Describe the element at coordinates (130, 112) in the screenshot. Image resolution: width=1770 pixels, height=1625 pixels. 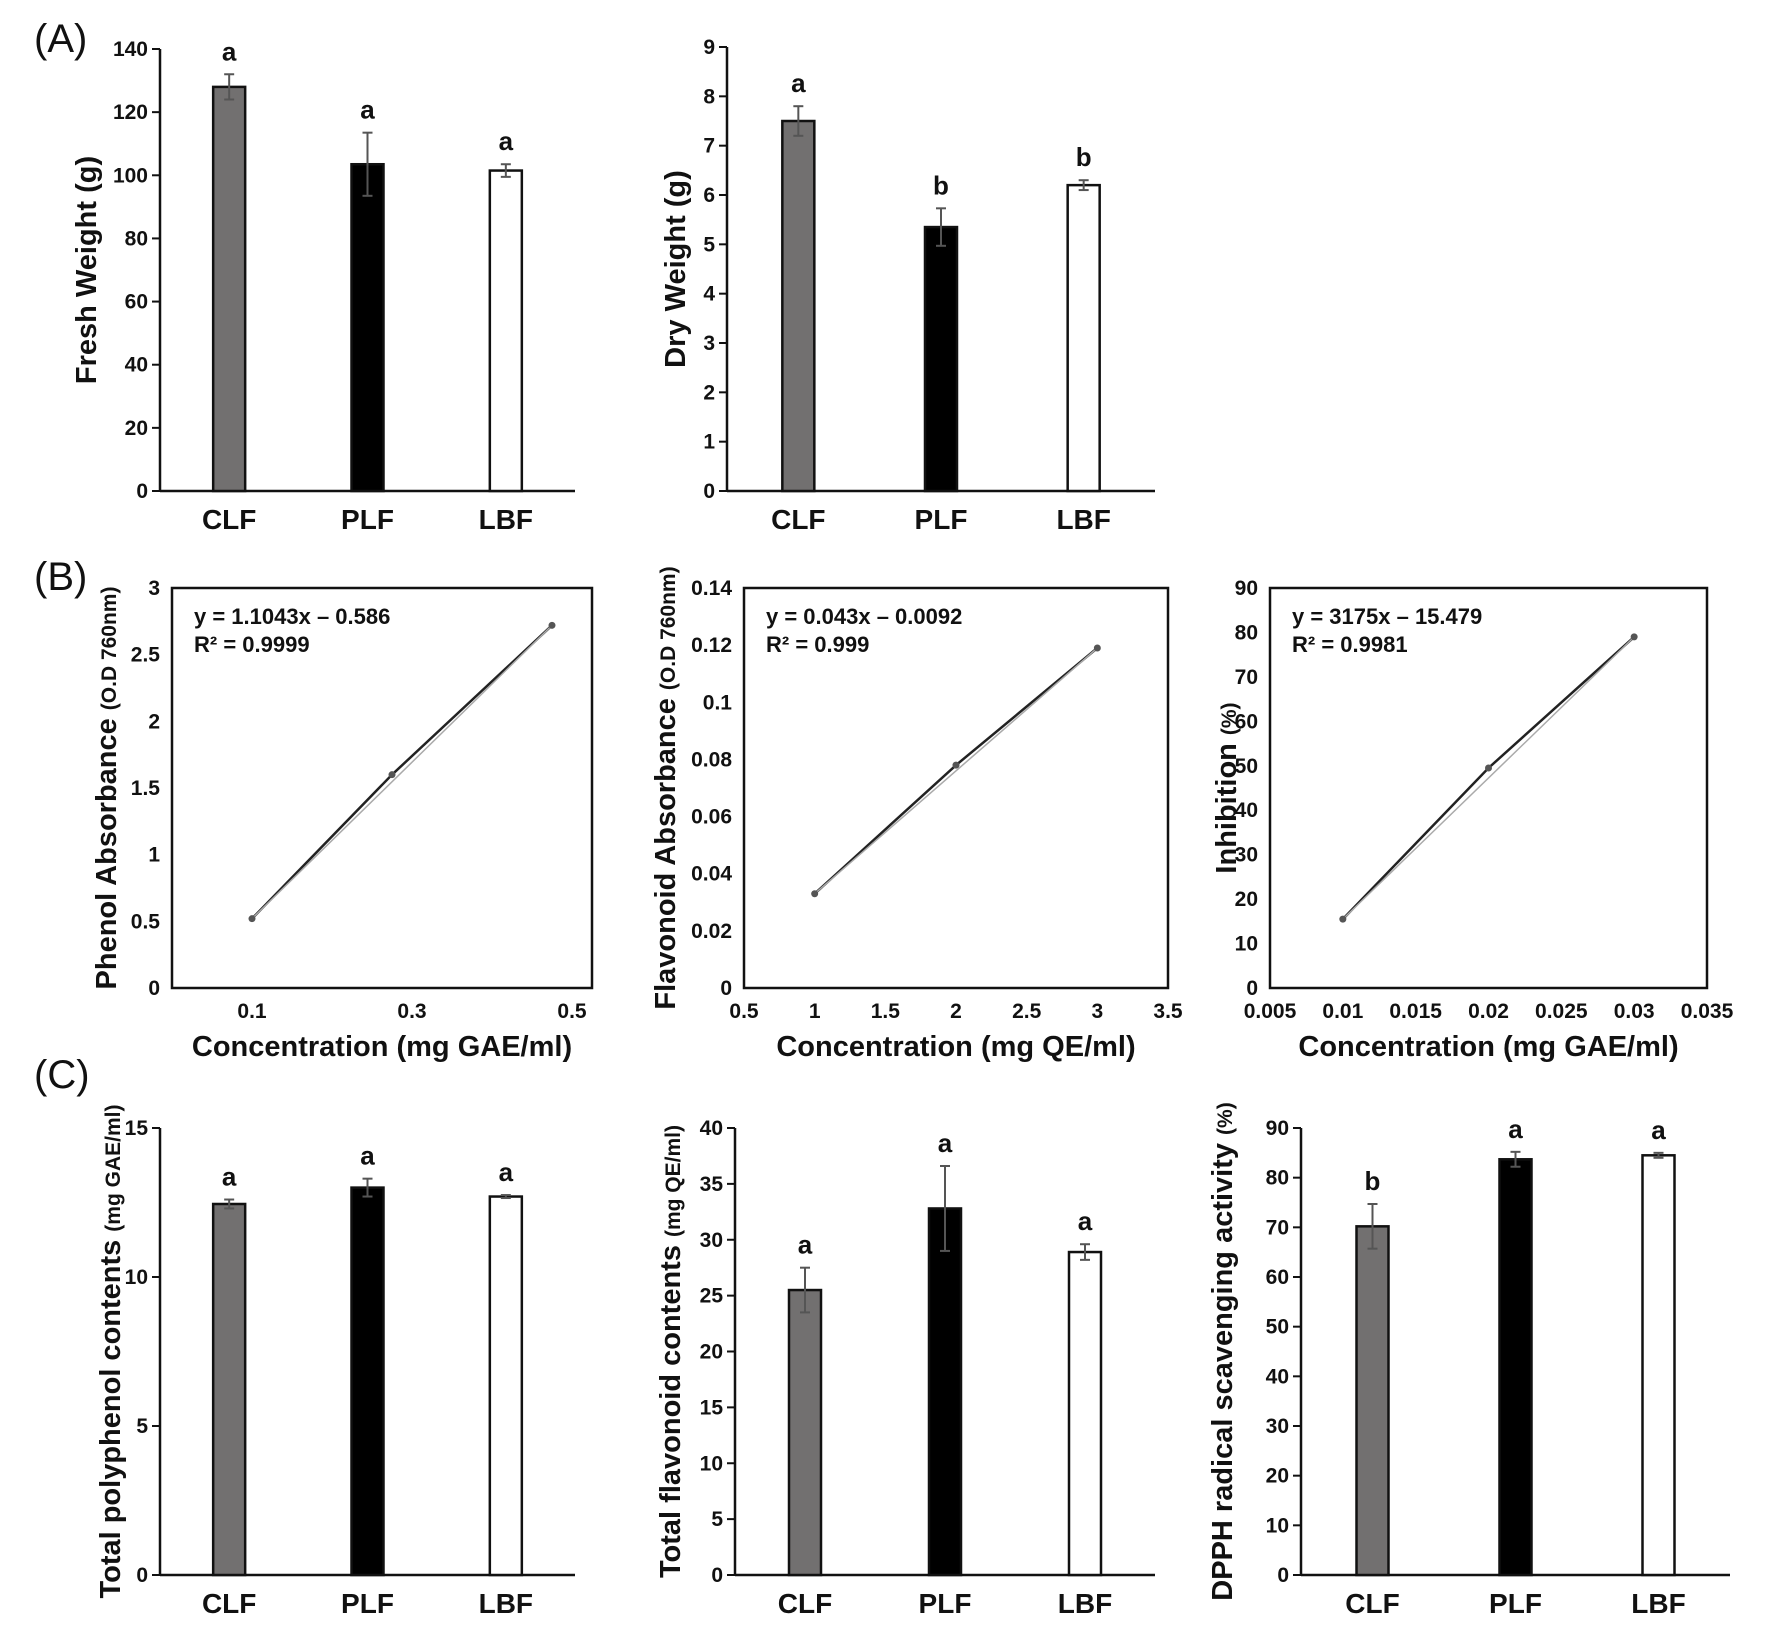
I see `y-tick-label: 120` at that location.